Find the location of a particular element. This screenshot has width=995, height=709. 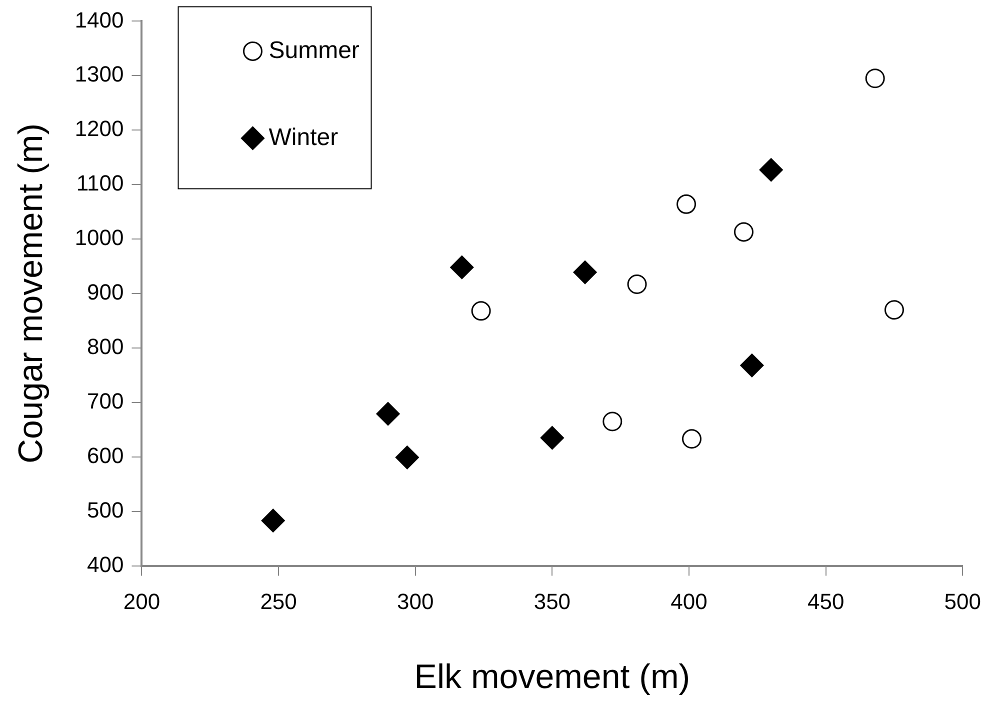

x-tick-label: 500 is located at coordinates (963, 601).